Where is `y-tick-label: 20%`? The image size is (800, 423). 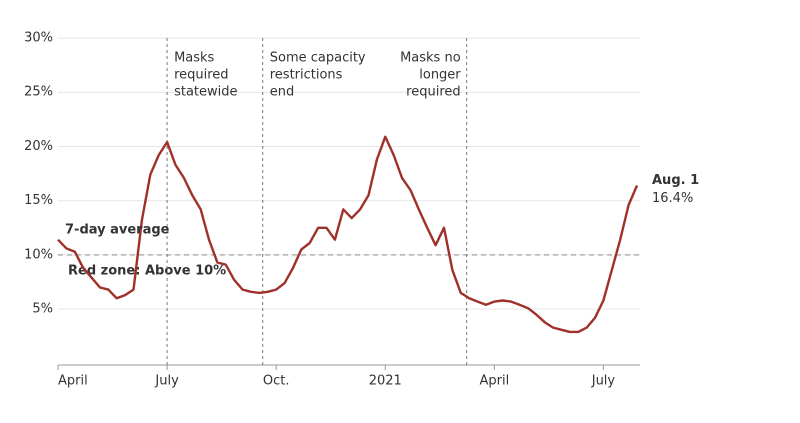
y-tick-label: 20% is located at coordinates (38, 146).